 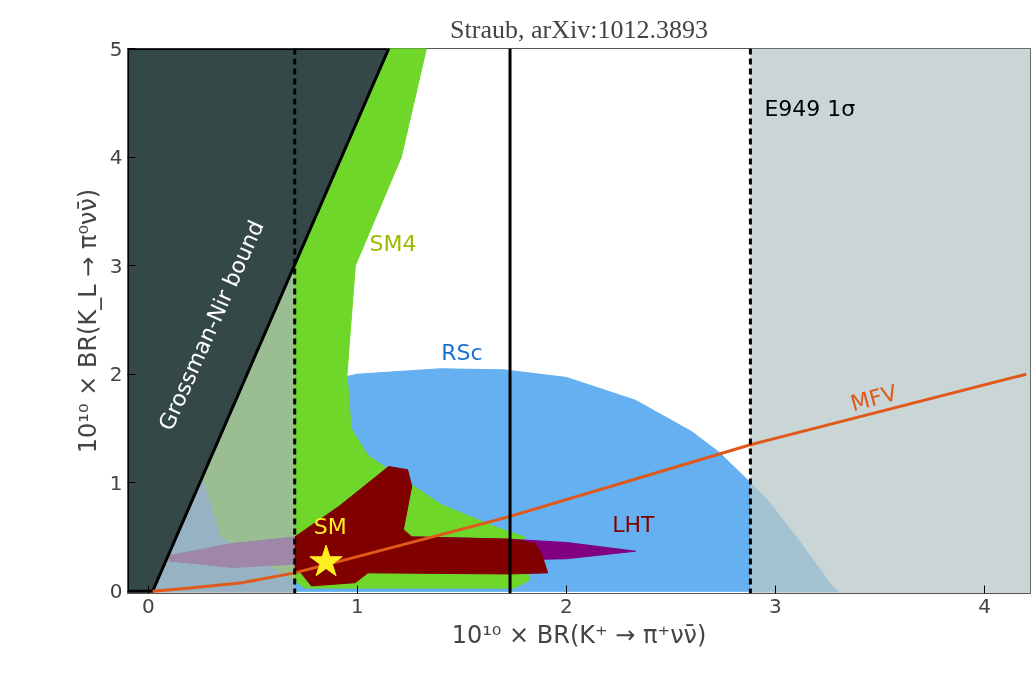 What do you see at coordinates (148, 605) in the screenshot?
I see `x-tick-label: 0` at bounding box center [148, 605].